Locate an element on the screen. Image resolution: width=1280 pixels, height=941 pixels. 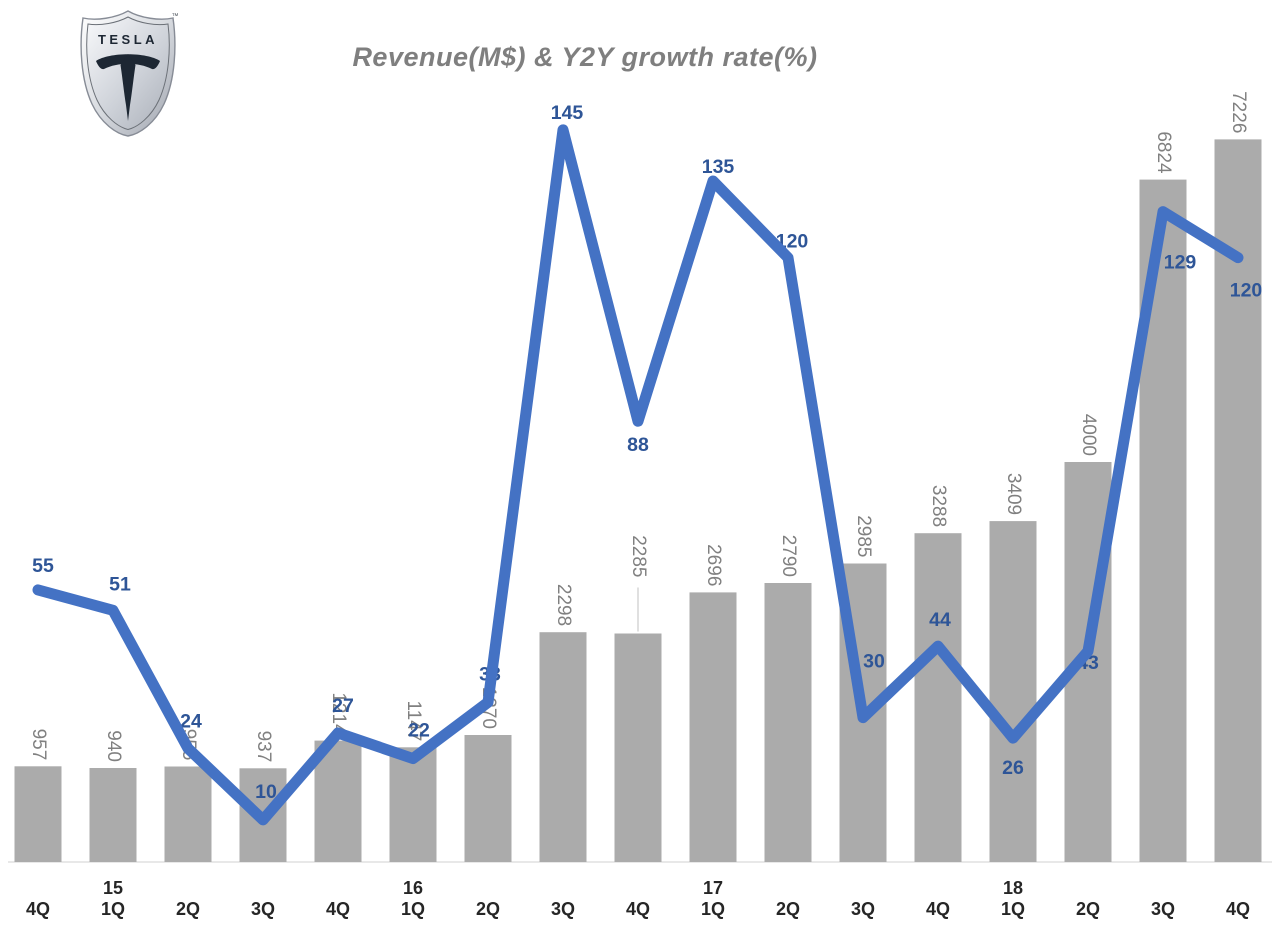
revenue-value-label: 2285 is located at coordinates (638, 556).